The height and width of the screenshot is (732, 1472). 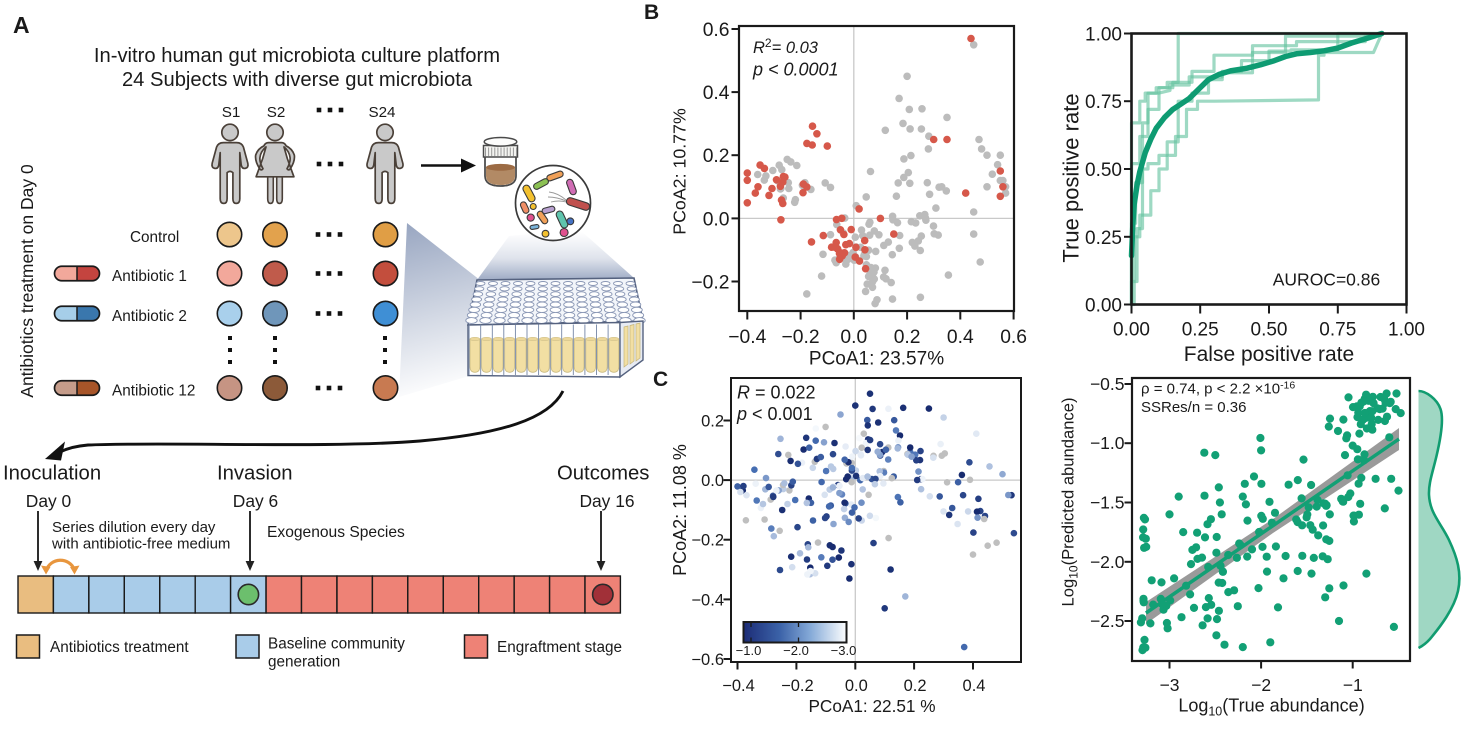 What do you see at coordinates (154, 237) in the screenshot?
I see `svg-text: Control` at bounding box center [154, 237].